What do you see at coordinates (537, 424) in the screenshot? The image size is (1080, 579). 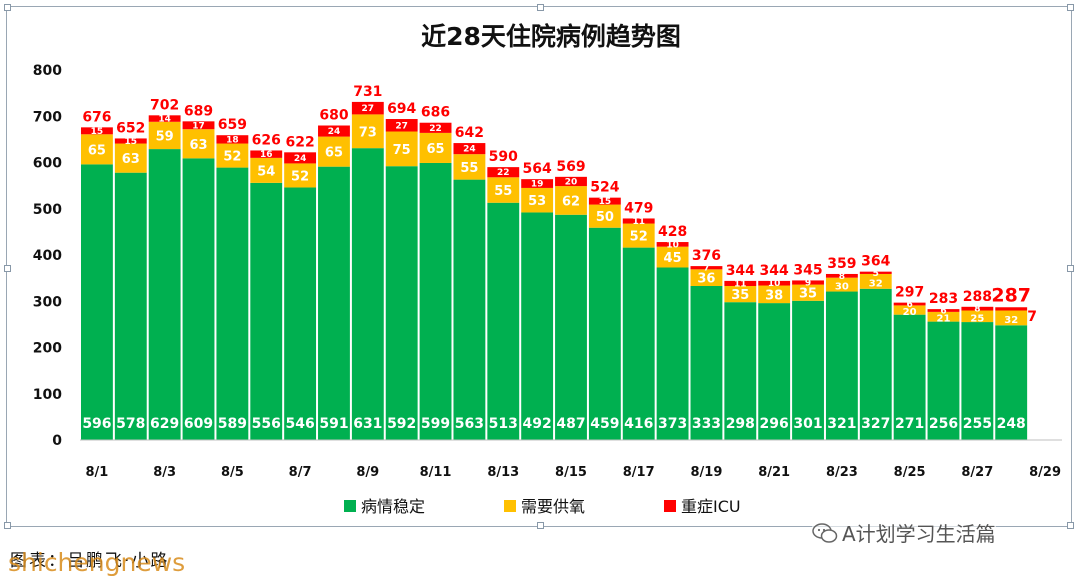 I see `data-label-stable: 492` at bounding box center [537, 424].